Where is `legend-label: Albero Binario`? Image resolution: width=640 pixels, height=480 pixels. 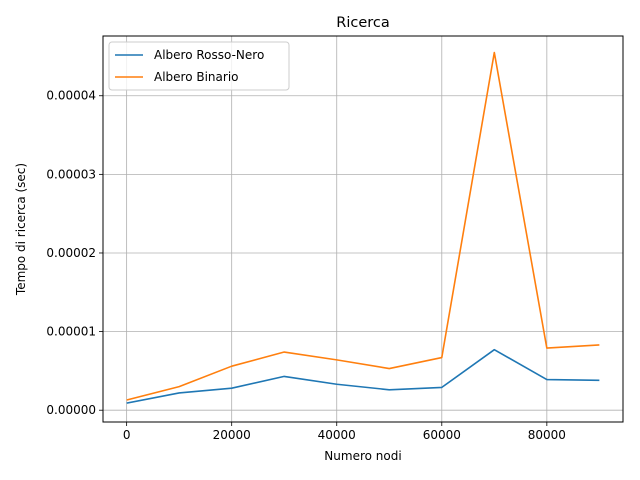
legend-label: Albero Binario is located at coordinates (196, 77).